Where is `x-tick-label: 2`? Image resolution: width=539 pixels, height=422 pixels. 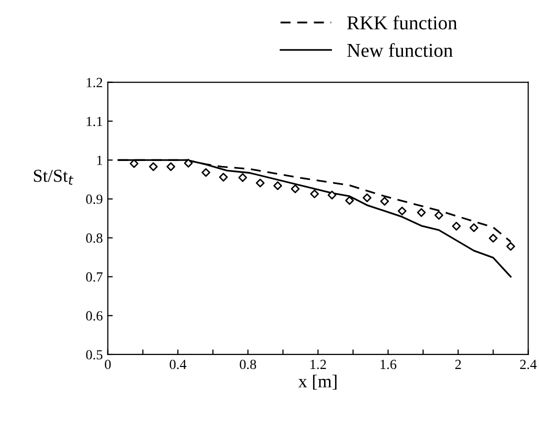
x-tick-label: 2 is located at coordinates (458, 364).